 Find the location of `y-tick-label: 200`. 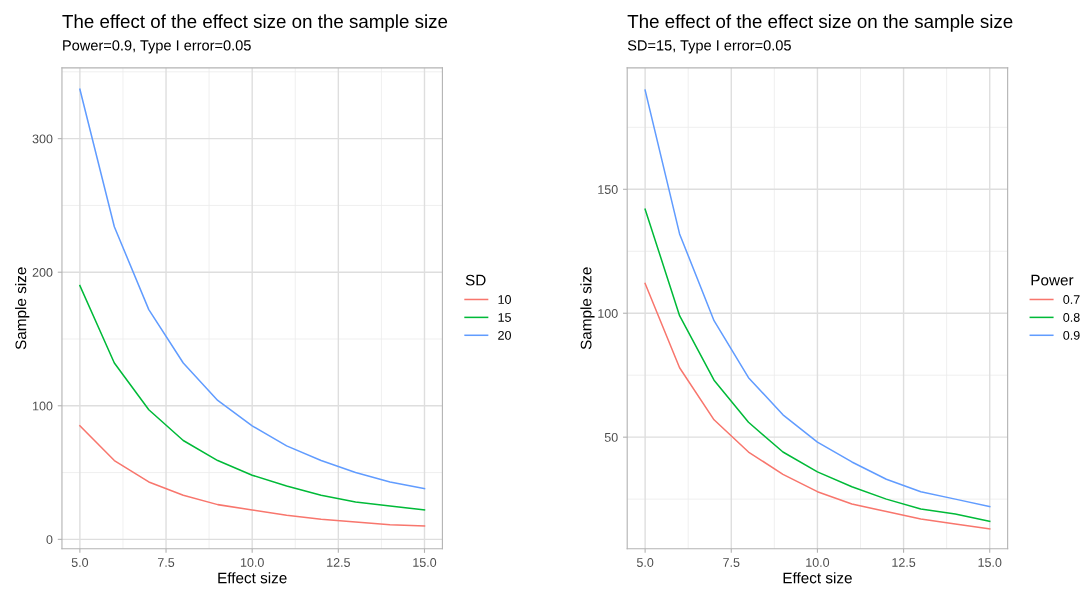

y-tick-label: 200 is located at coordinates (42, 272).